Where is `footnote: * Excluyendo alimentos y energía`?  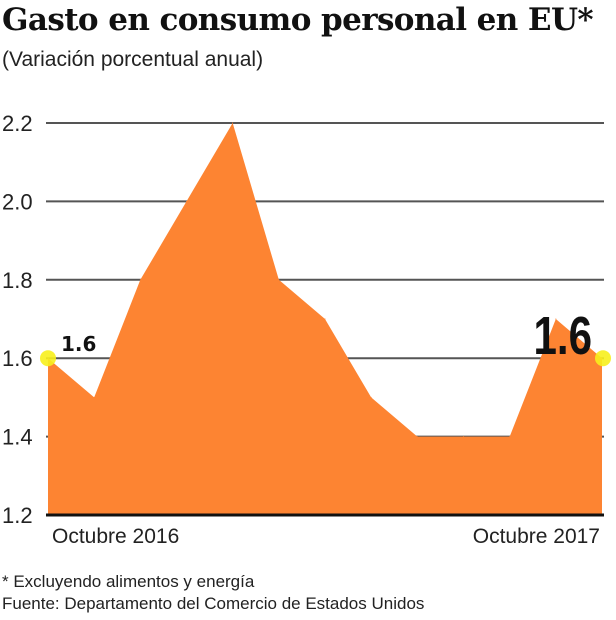
footnote: * Excluyendo alimentos y energía is located at coordinates (128, 581).